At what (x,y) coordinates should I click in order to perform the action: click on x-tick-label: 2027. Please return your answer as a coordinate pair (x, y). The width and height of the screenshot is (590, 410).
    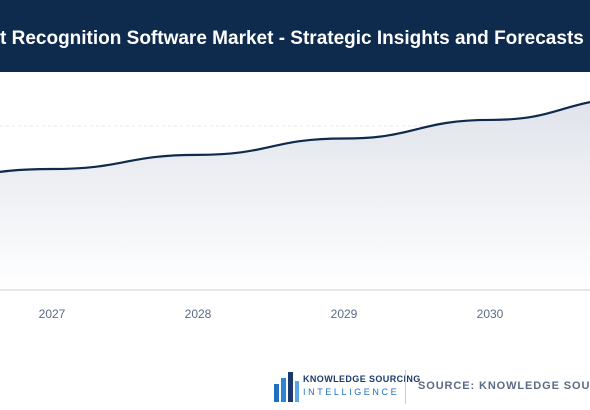
    Looking at the image, I should click on (52, 314).